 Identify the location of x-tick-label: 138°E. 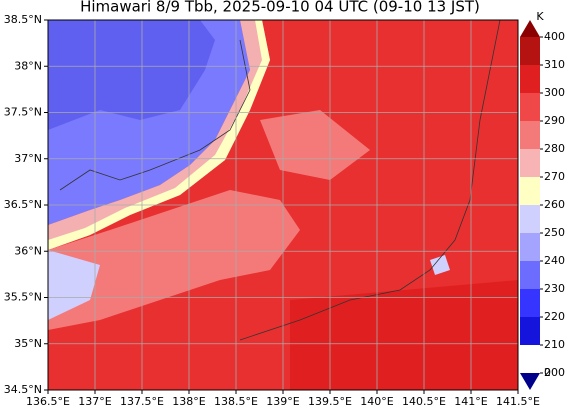
(188, 401).